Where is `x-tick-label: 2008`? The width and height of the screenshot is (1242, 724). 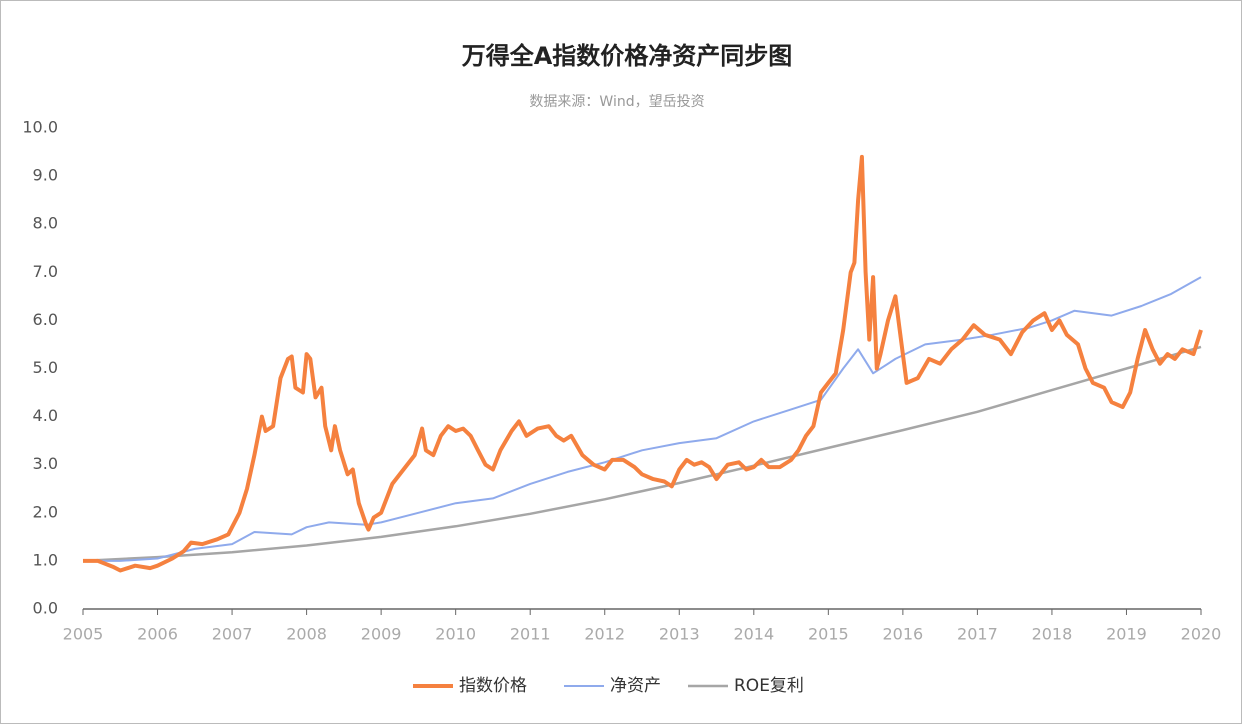
x-tick-label: 2008 is located at coordinates (306, 634).